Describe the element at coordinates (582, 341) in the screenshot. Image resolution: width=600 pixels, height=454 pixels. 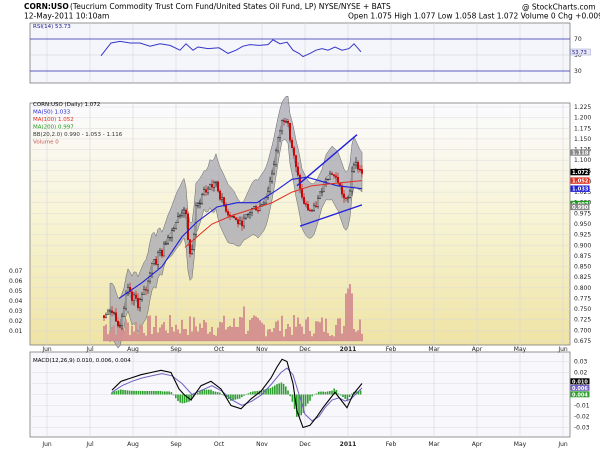
I see `price-y-tick: 0.675` at that location.